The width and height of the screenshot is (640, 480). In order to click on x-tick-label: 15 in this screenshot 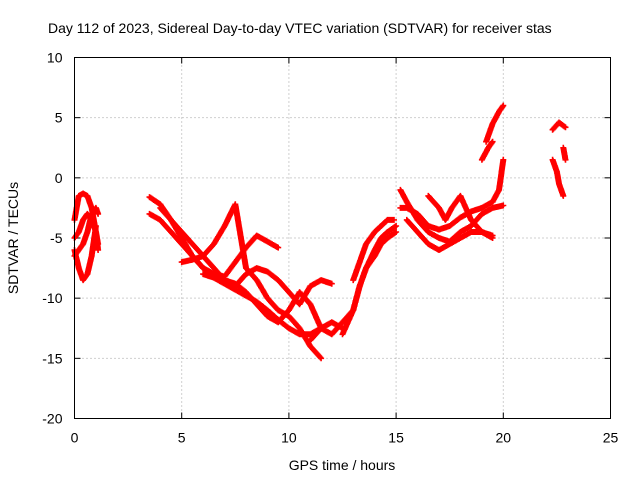, I will do `click(396, 438)`.